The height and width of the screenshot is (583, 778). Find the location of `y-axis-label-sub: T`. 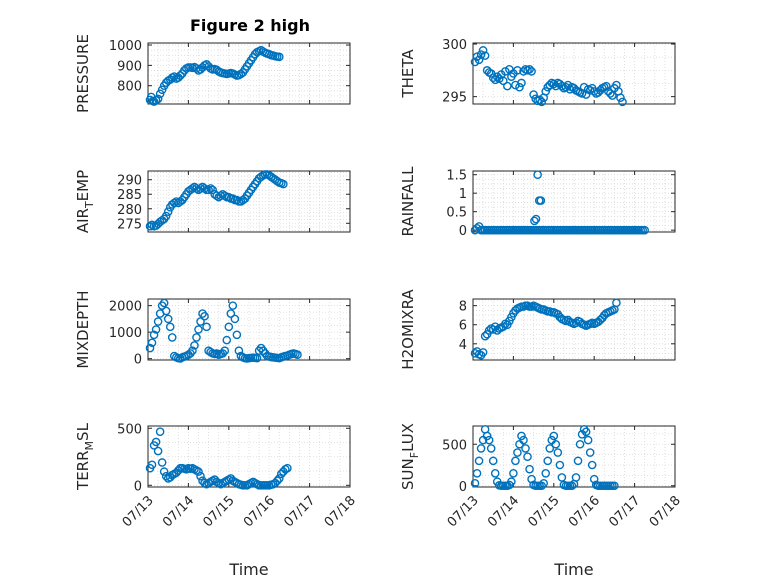

y-axis-label-sub: T is located at coordinates (89, 205).